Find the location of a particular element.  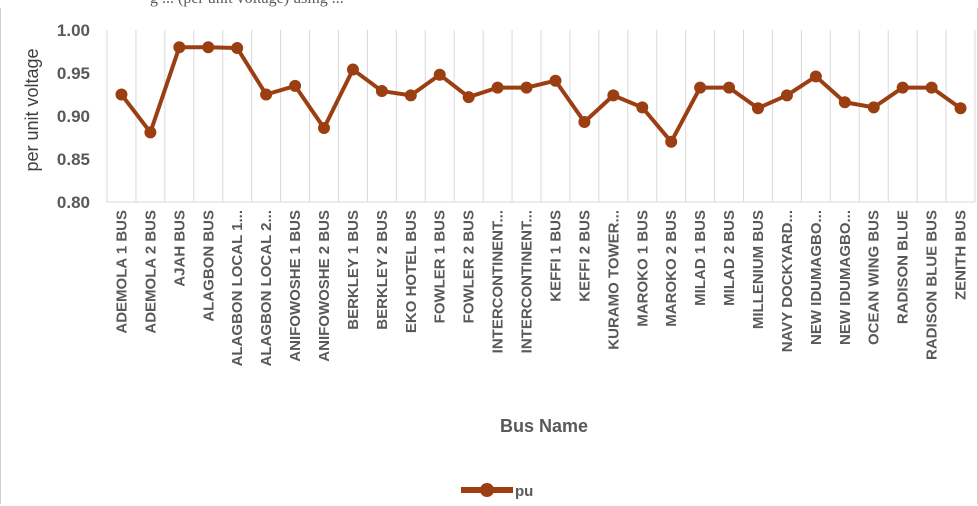

y-tick-label: 0.90 is located at coordinates (73, 116).